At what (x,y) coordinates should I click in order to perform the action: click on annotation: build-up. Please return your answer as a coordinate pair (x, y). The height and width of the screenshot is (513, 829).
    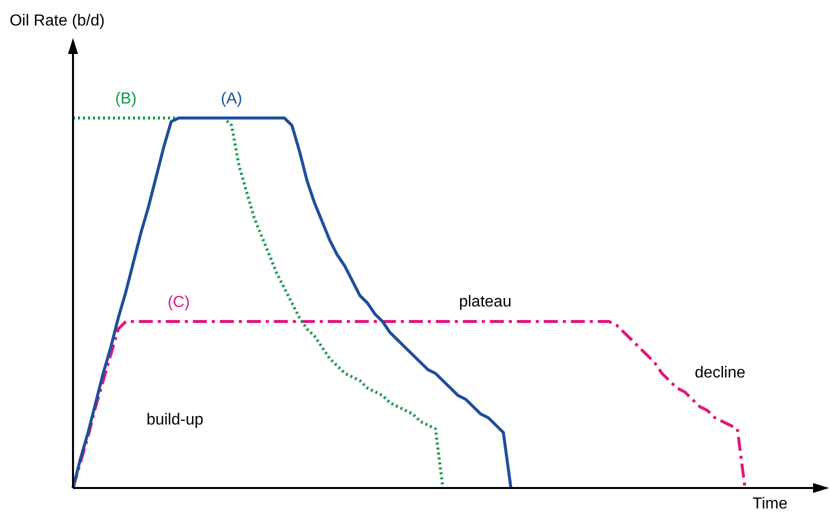
    Looking at the image, I should click on (175, 419).